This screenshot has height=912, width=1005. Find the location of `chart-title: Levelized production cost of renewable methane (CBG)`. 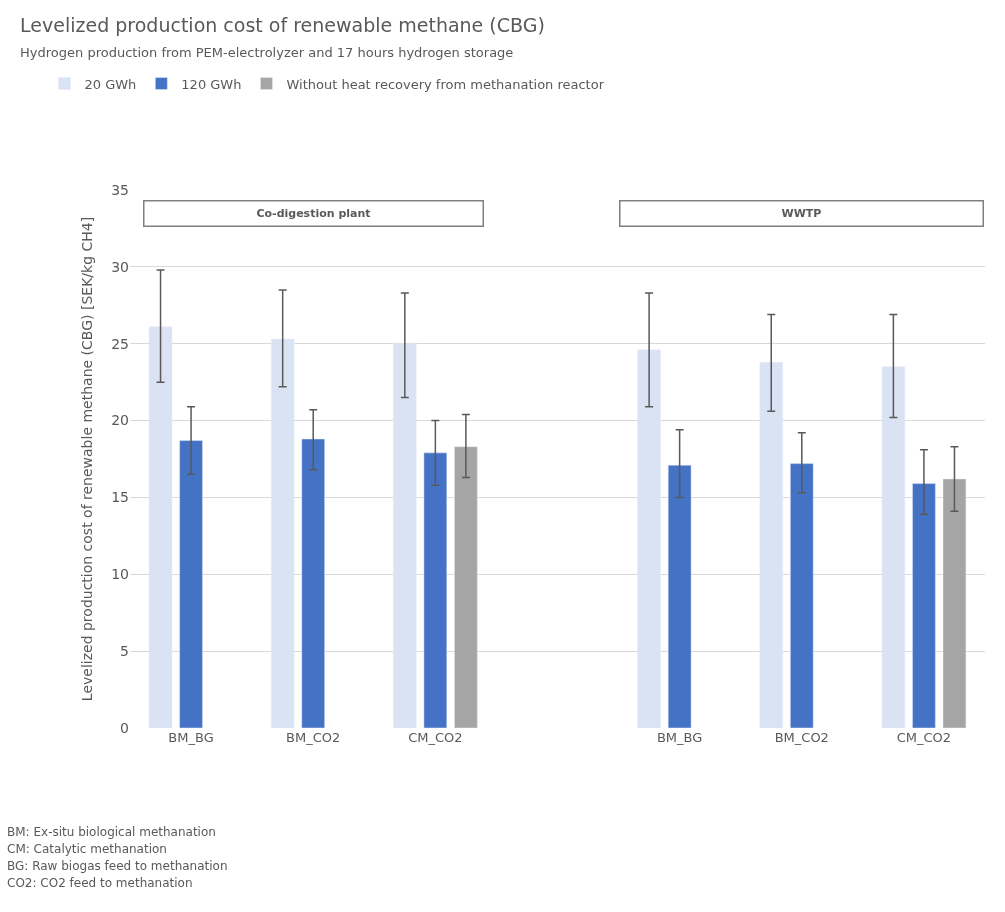

chart-title: Levelized production cost of renewable methane (CBG) is located at coordinates (282, 24).